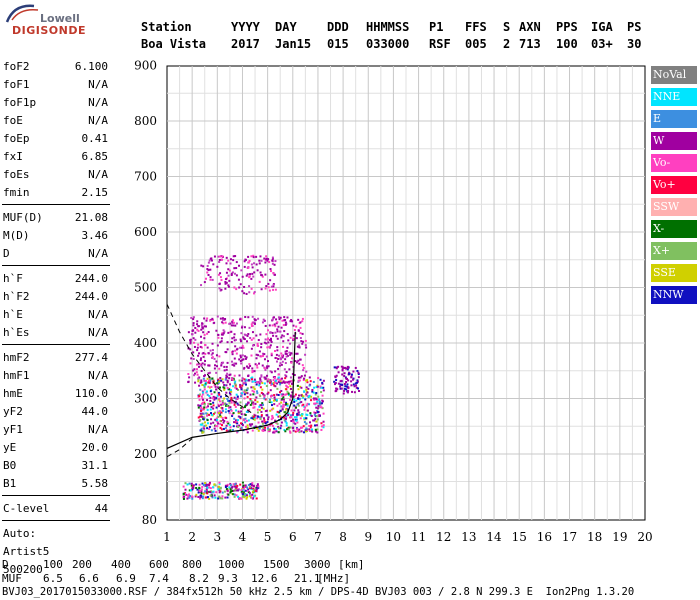 Image resolution: width=700 pixels, height=600 pixels. Describe the element at coordinates (95, 138) in the screenshot. I see `param-value: 0.41` at that location.